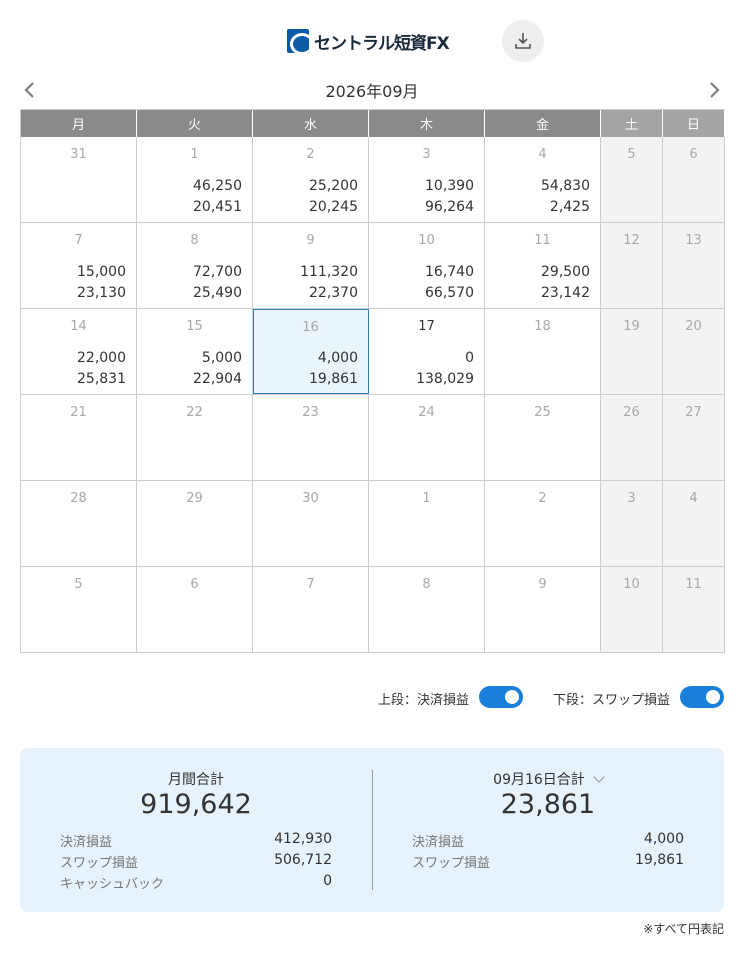  Describe the element at coordinates (694, 351) in the screenshot. I see `calendar-day-cell: 20` at that location.